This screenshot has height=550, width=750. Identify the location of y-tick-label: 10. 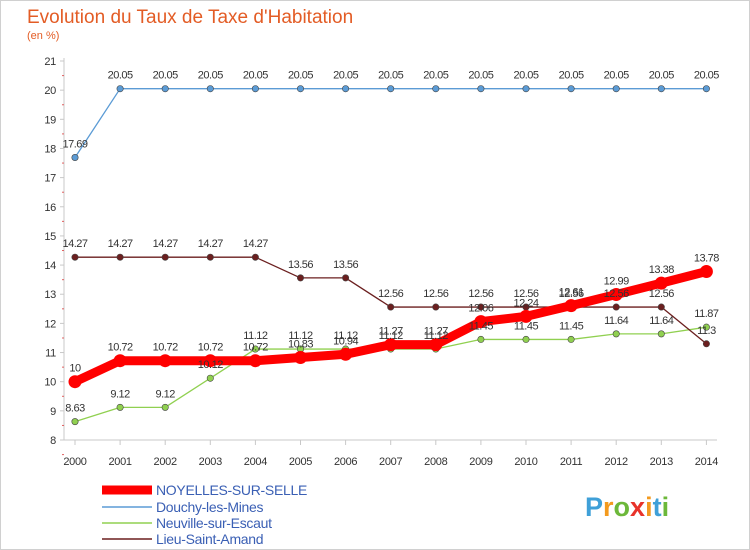
(50, 383).